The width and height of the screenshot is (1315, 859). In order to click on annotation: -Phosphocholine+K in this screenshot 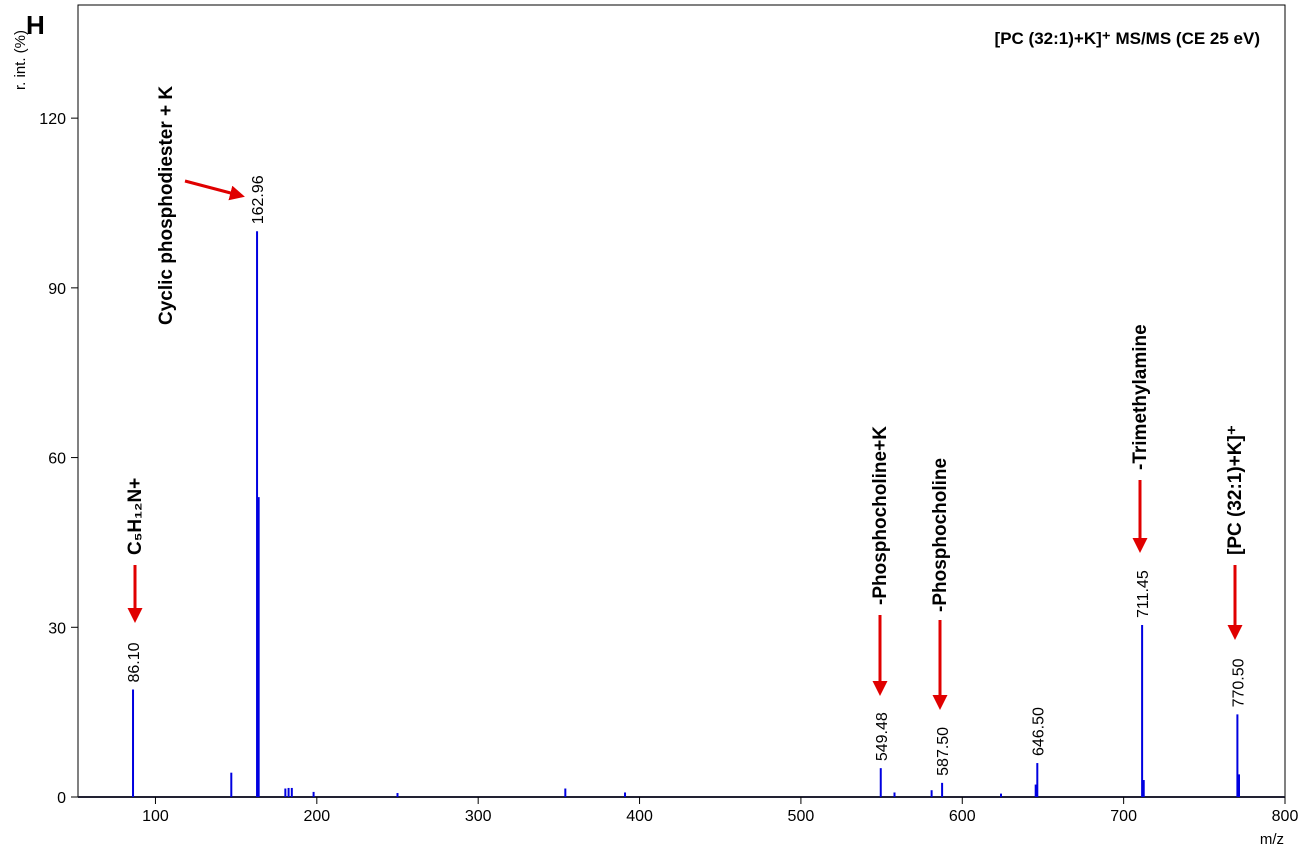, I will do `click(880, 515)`.